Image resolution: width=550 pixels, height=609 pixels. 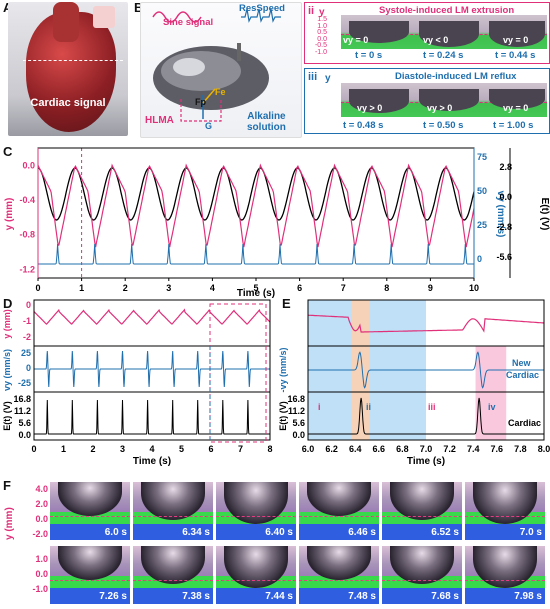 I want to click on e-series-e, so click(x=426, y=416).